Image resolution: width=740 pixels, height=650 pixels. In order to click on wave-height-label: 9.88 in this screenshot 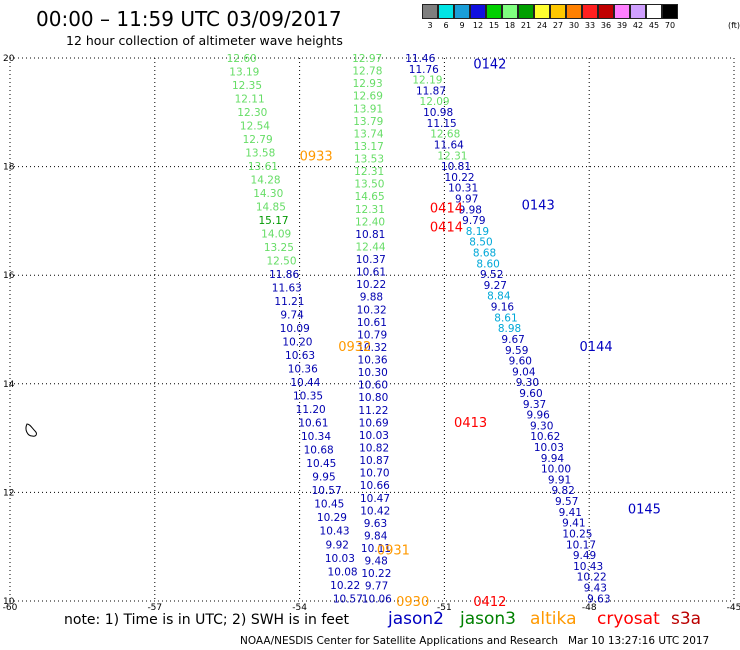, I will do `click(371, 298)`.